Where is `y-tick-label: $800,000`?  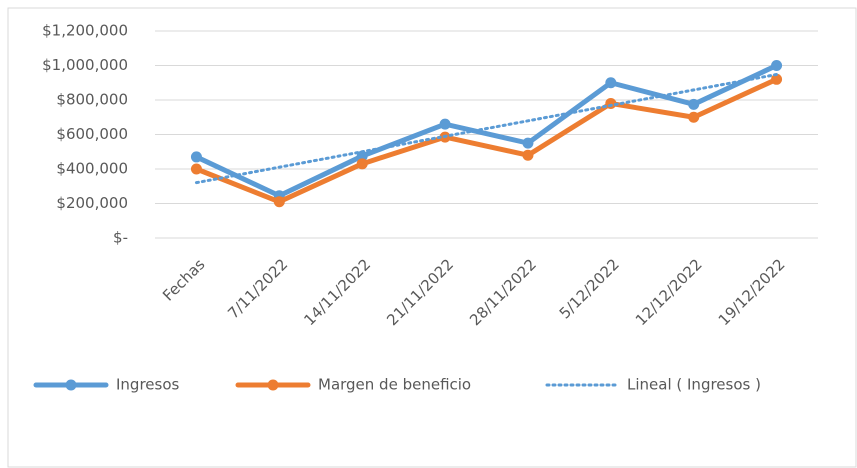
y-tick-label: $800,000 is located at coordinates (92, 100).